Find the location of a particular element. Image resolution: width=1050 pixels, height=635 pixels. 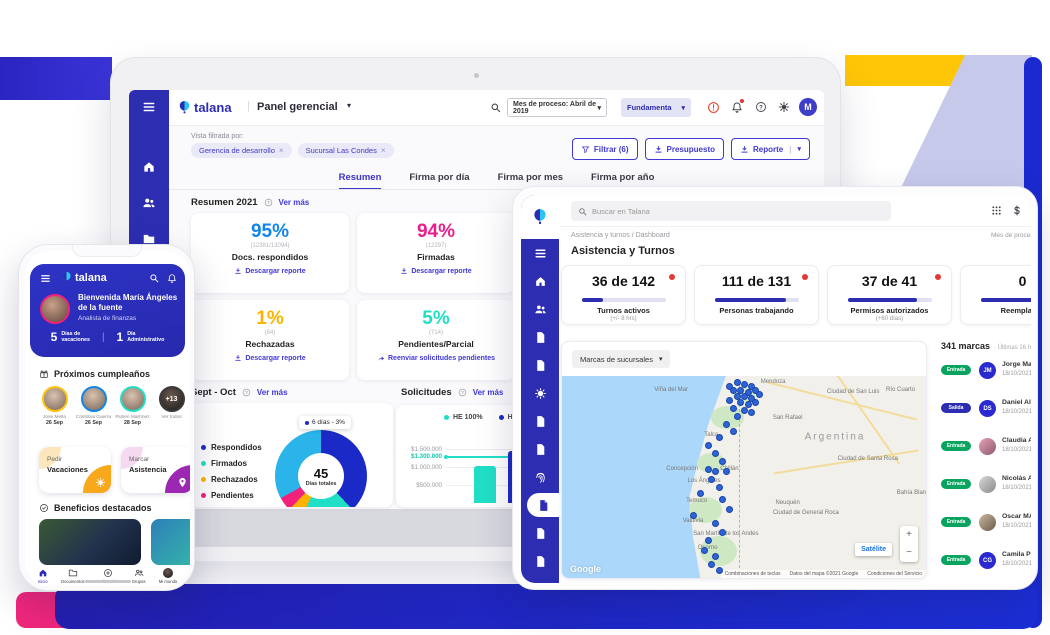

report-button: Reporte | ▾ is located at coordinates (770, 149).